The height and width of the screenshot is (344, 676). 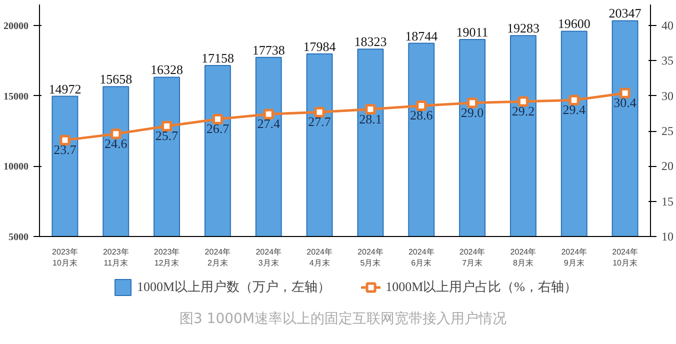 What do you see at coordinates (481, 287) in the screenshot?
I see `legend-label: 1000M以上用户占比（%，右轴）` at bounding box center [481, 287].